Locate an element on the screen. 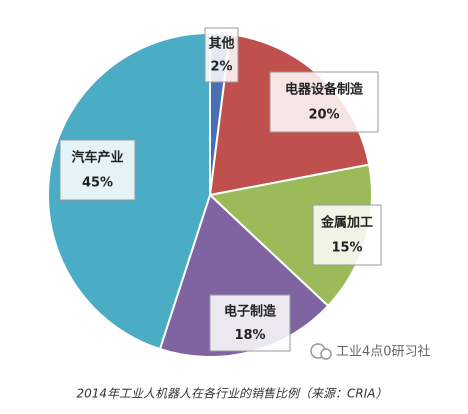 The image size is (468, 414). watermark: 工业4点0研习社 is located at coordinates (383, 352).